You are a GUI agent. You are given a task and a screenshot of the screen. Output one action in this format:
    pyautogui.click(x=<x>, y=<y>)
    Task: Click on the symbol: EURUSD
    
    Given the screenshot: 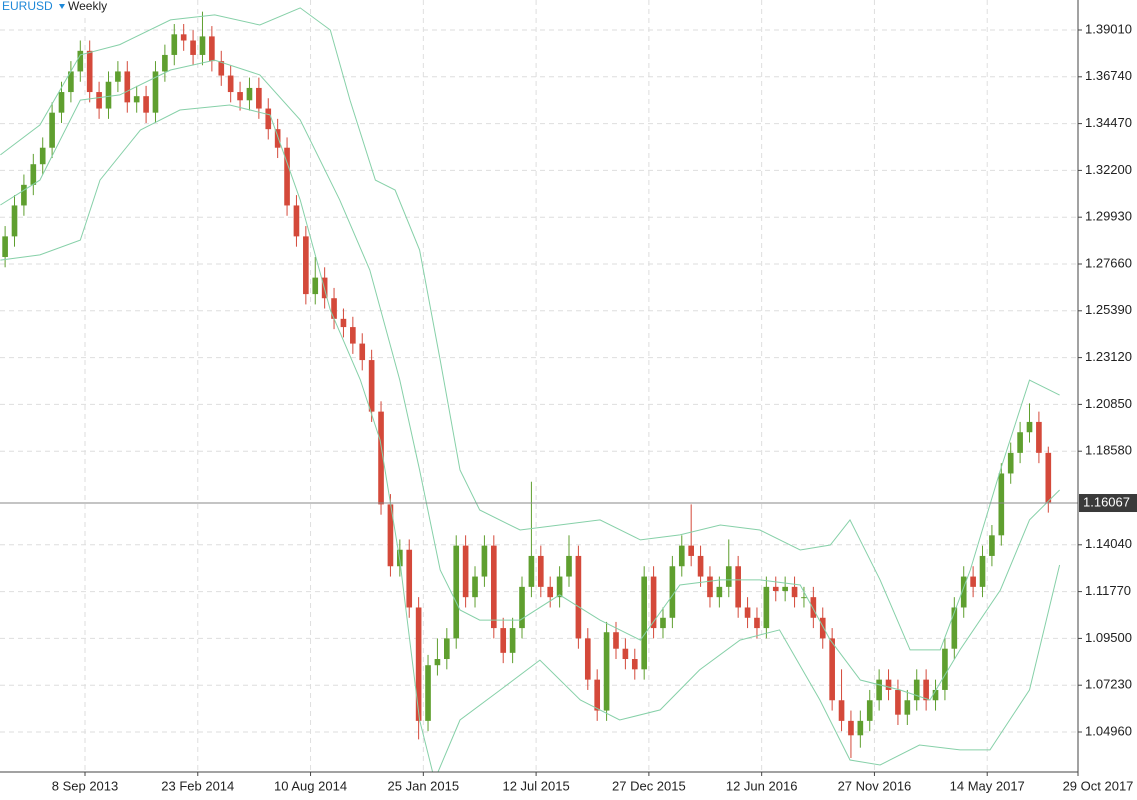 What is the action you would take?
    pyautogui.click(x=27, y=6)
    